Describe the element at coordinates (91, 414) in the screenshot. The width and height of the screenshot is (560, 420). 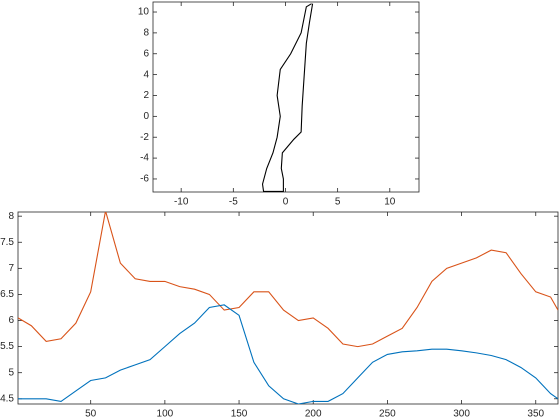
I see `x-tick-label: 50` at that location.